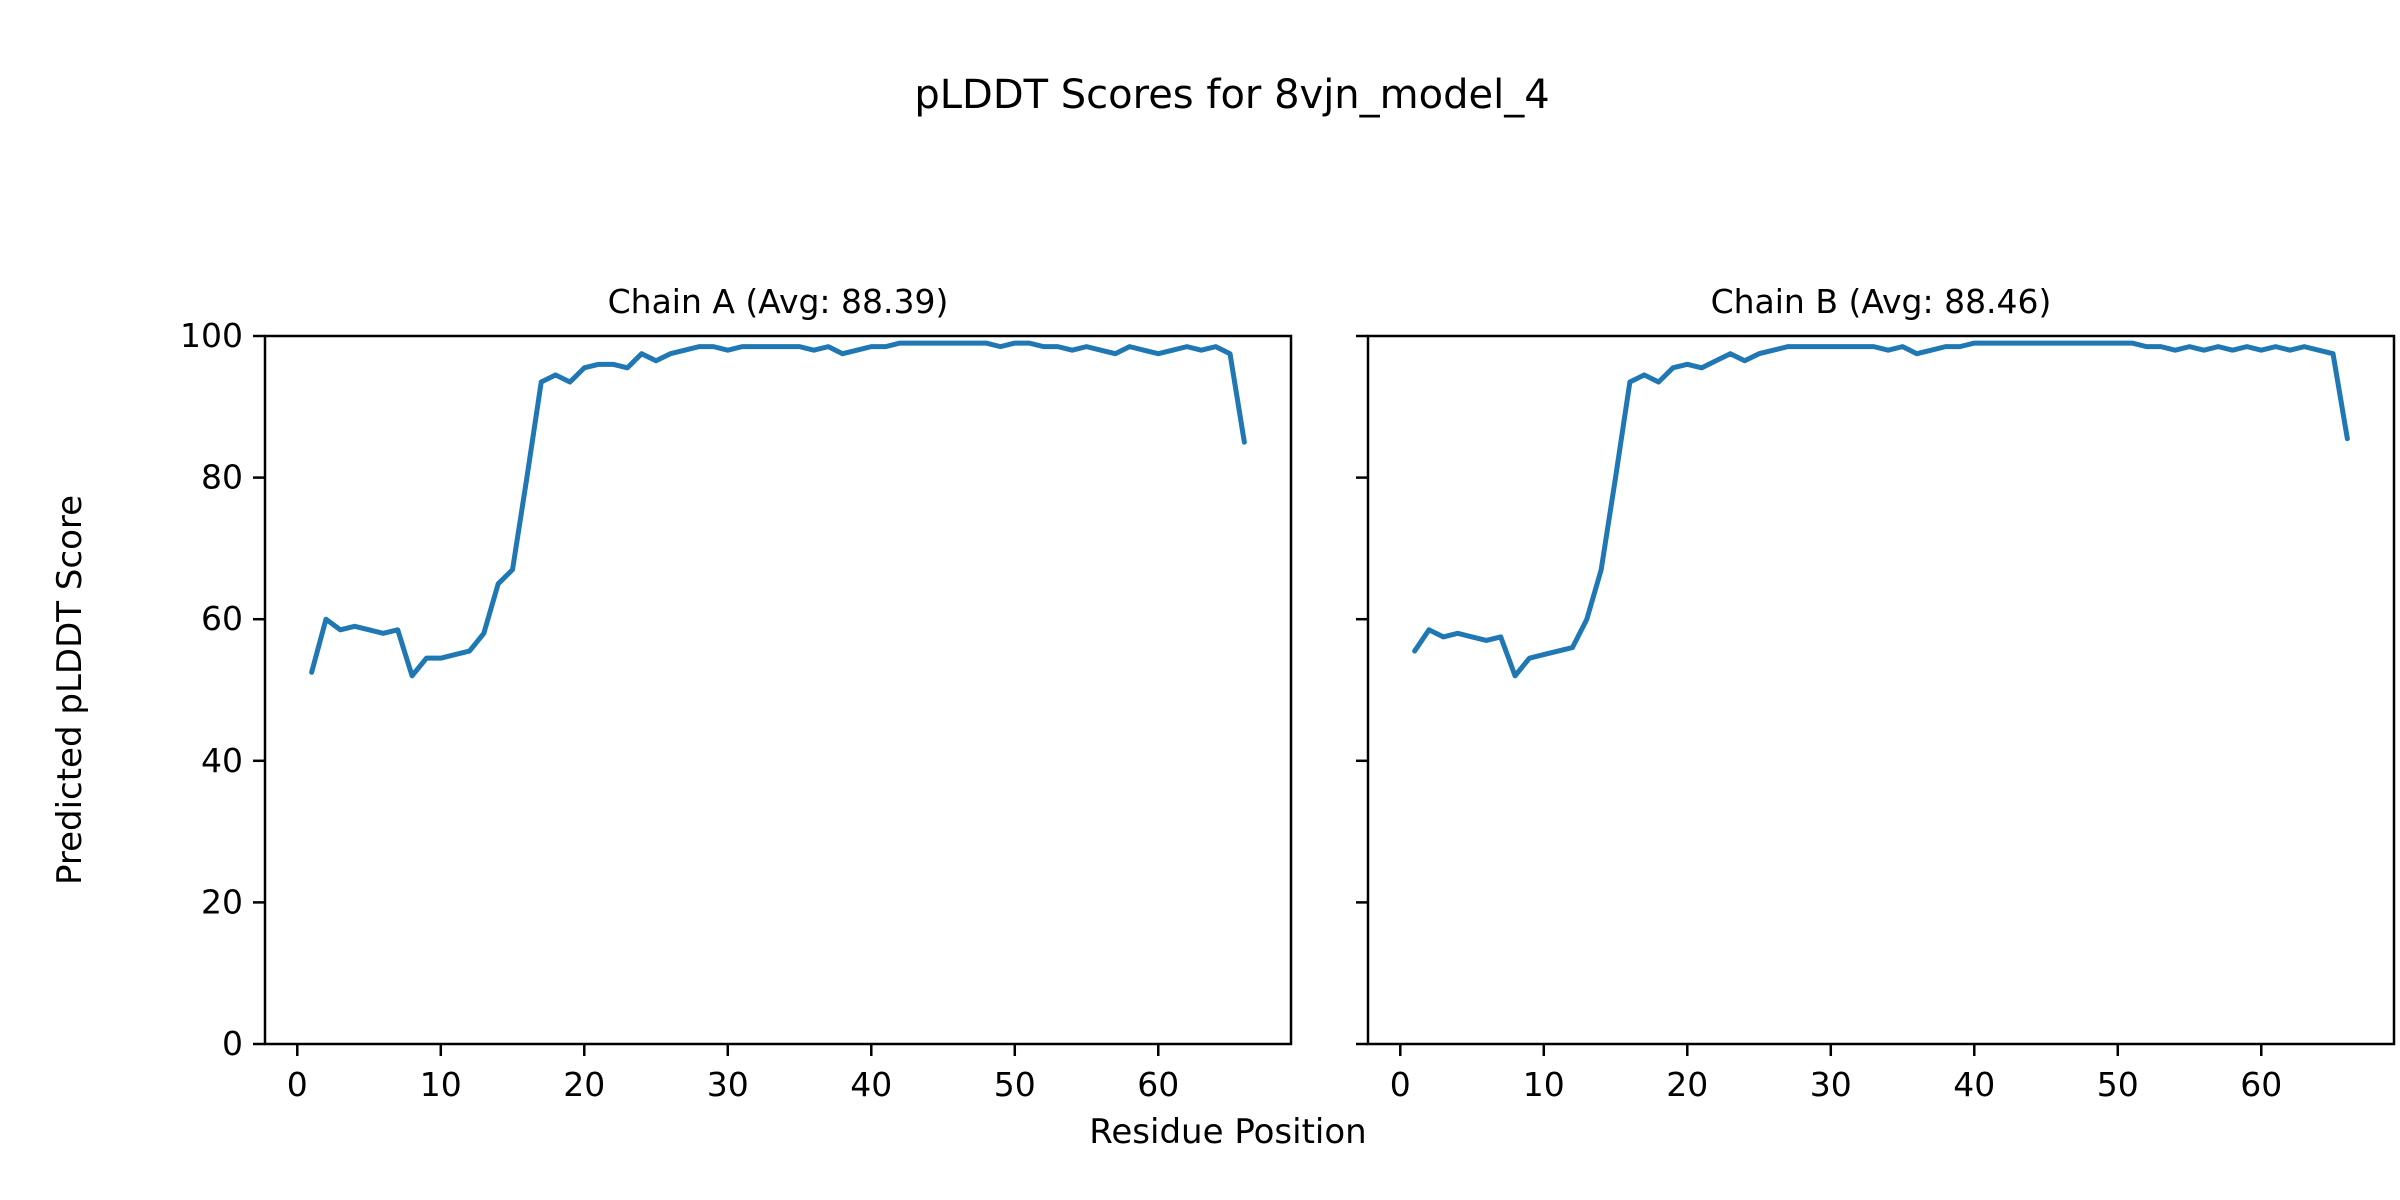 The image size is (2400, 1200). Describe the element at coordinates (211, 335) in the screenshot. I see `y-tick-label: 100` at that location.